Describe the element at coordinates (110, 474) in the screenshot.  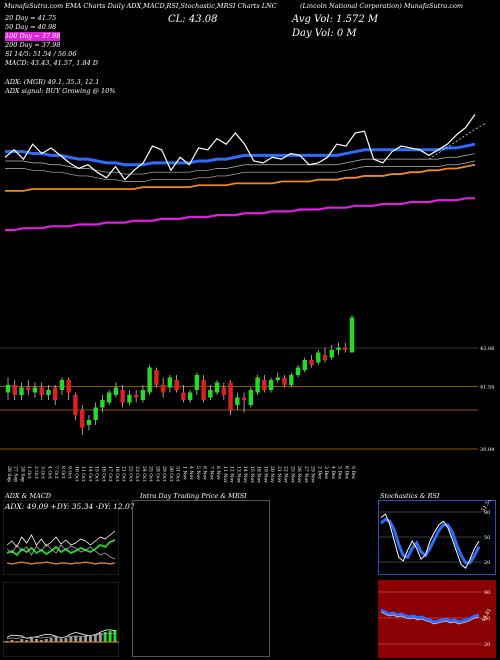
I see `date-tick: 17 Oct` at that location.